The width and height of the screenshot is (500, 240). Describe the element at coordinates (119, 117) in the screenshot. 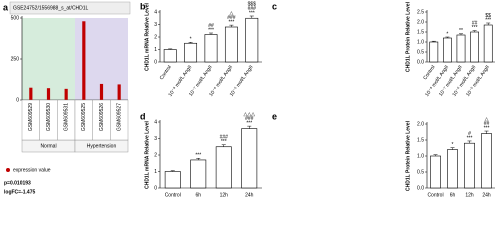

I see `x-tick-label: GSM609527` at that location.